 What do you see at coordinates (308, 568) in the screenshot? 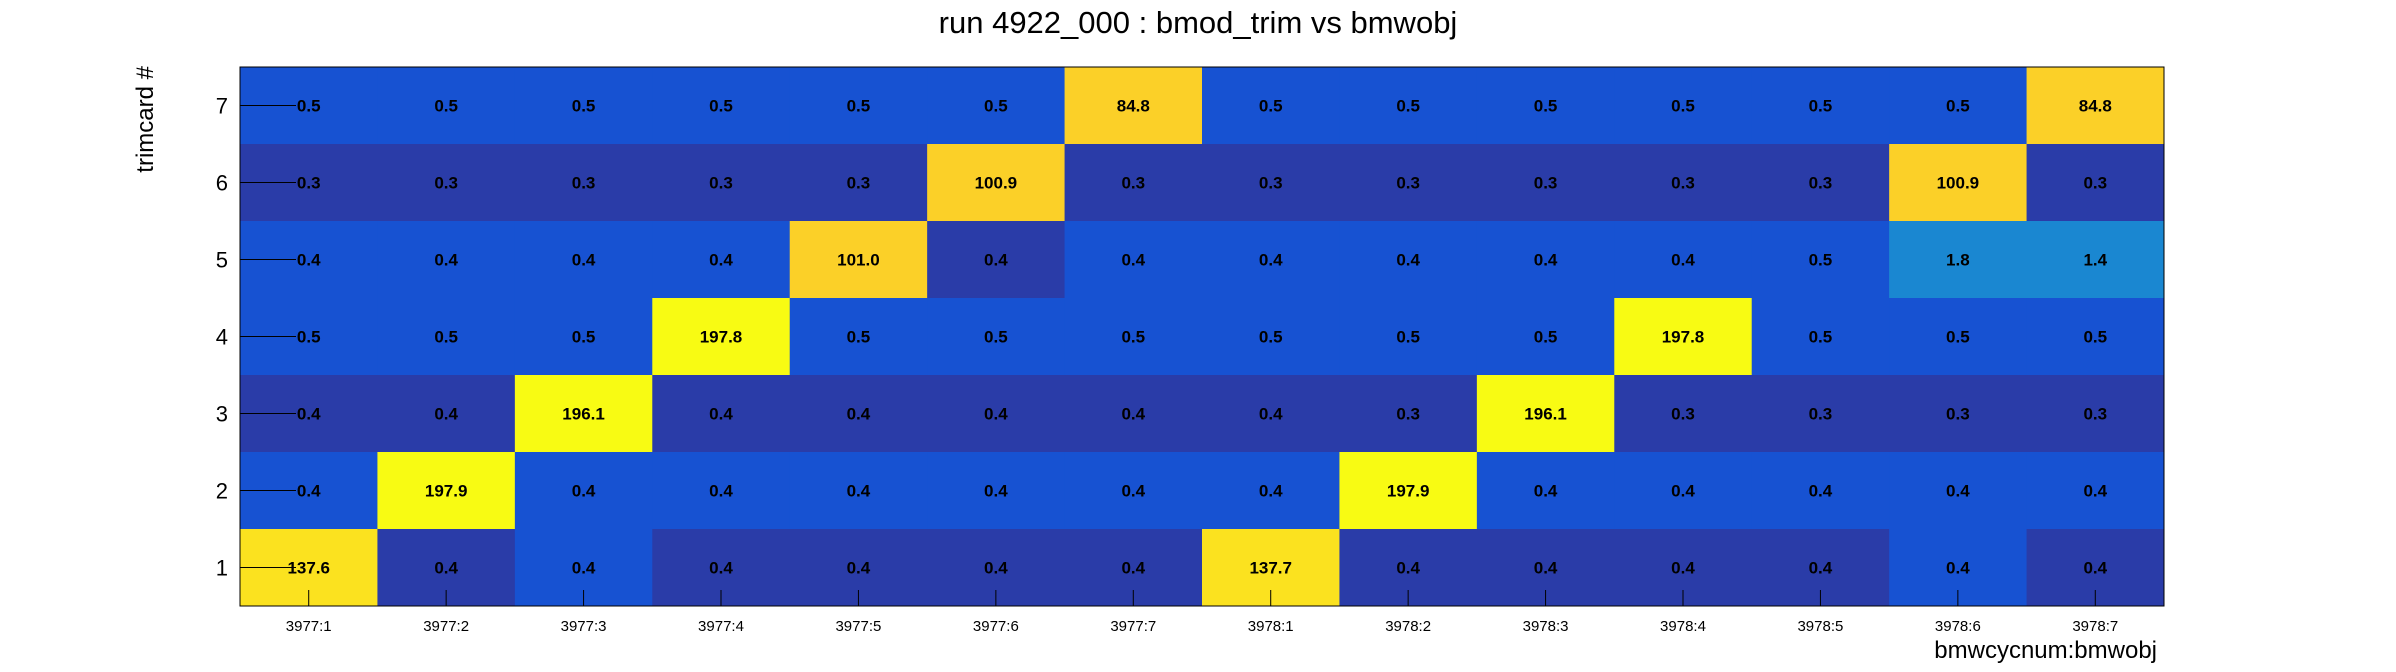
I see `cell-value-label: 137.6` at bounding box center [308, 568].